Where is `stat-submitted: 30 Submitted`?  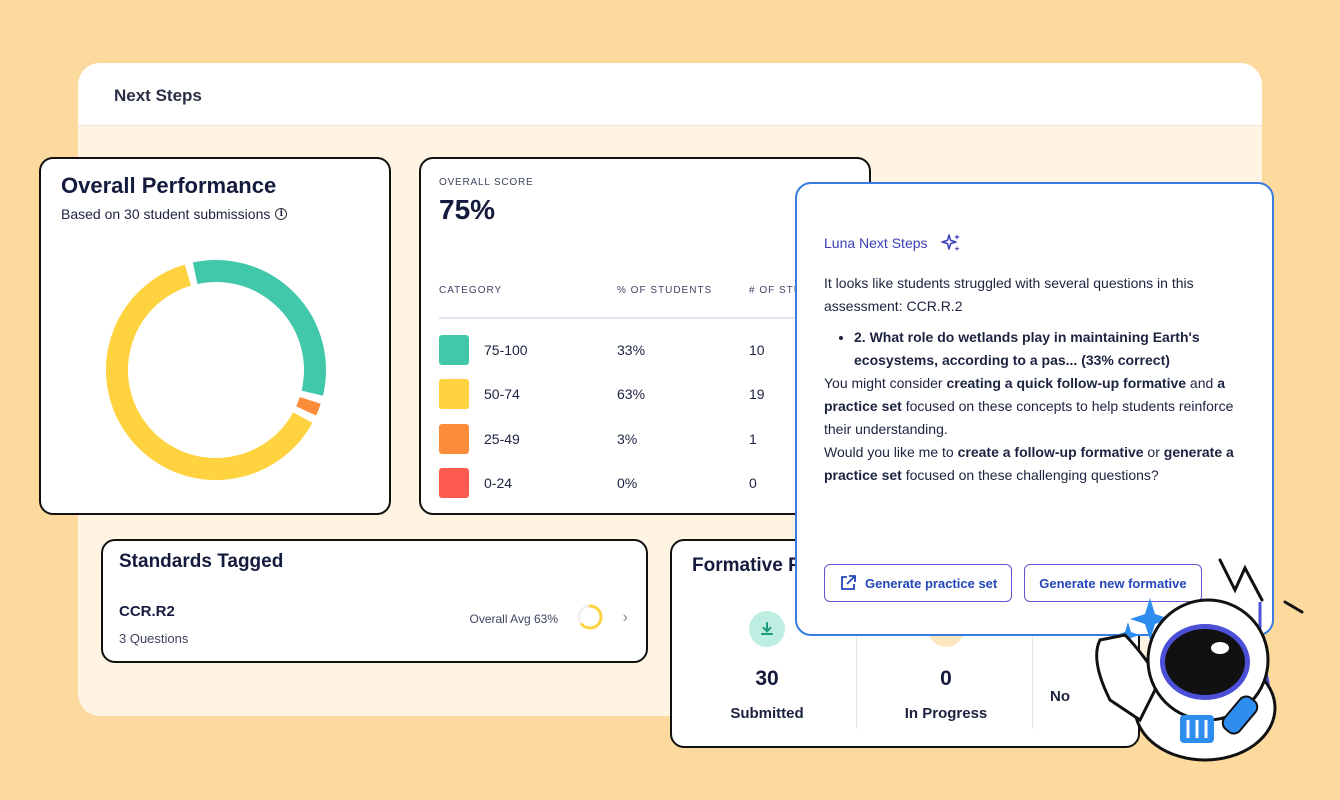 stat-submitted: 30 Submitted is located at coordinates (767, 666).